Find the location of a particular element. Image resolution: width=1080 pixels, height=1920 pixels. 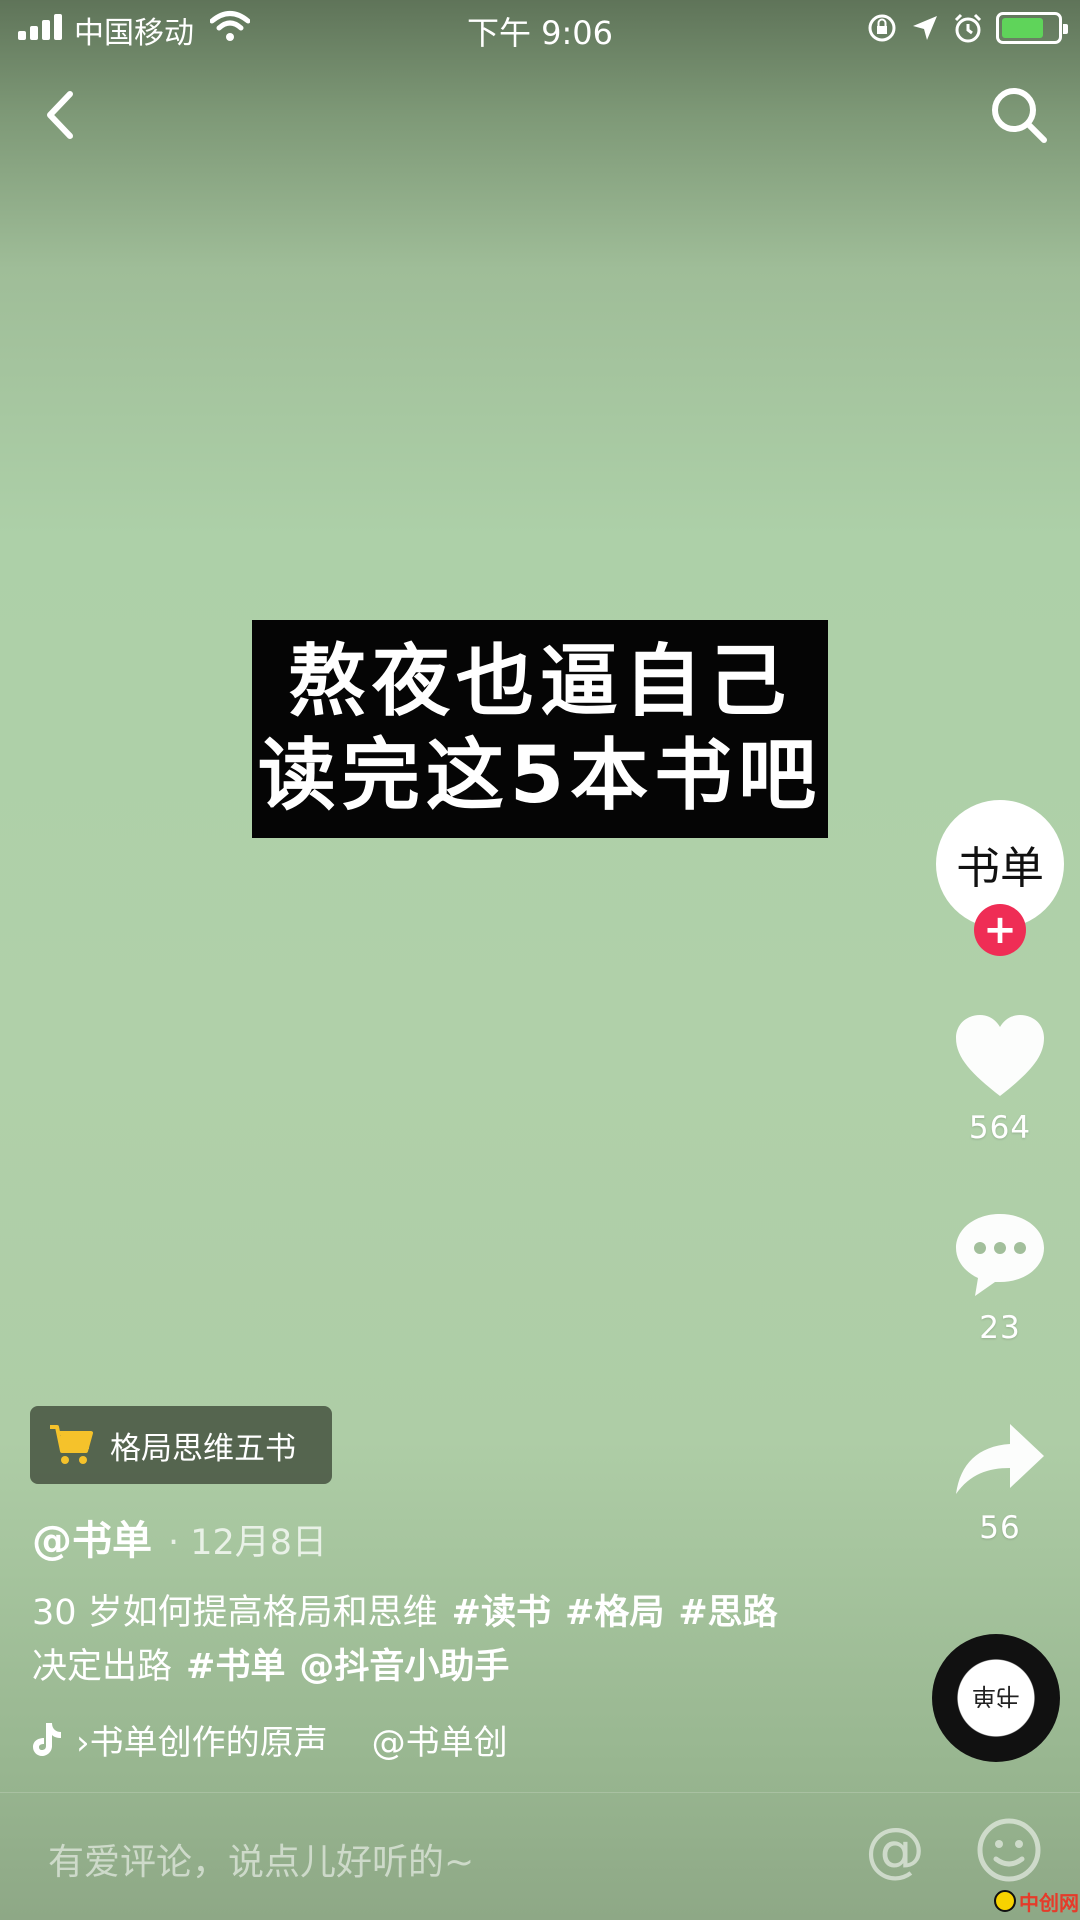

hashtag-booklist: #书单 is located at coordinates (236, 1667).